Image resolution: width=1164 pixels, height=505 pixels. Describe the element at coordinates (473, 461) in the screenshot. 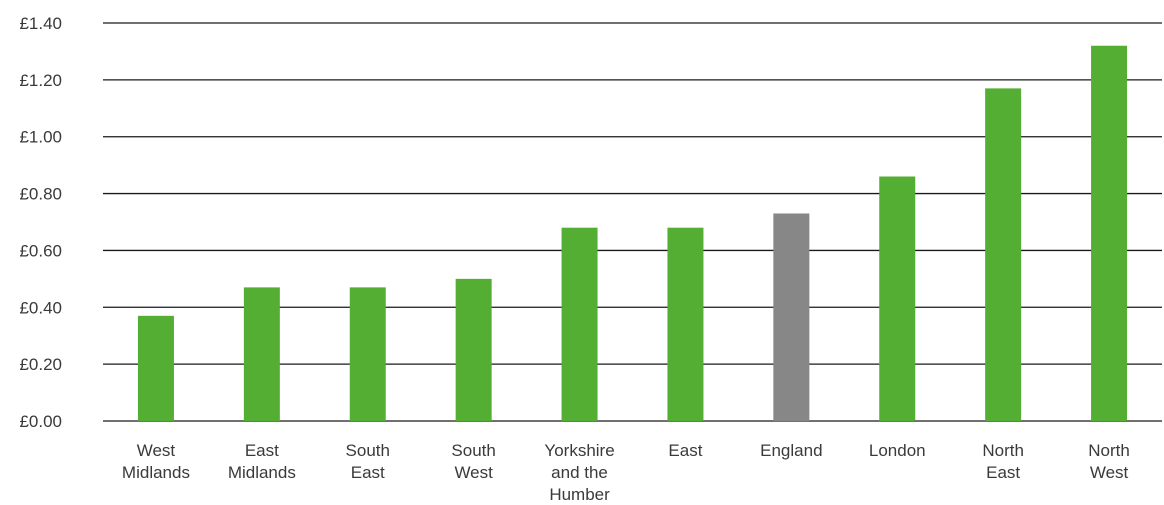

I see `x-category-label: South West` at that location.